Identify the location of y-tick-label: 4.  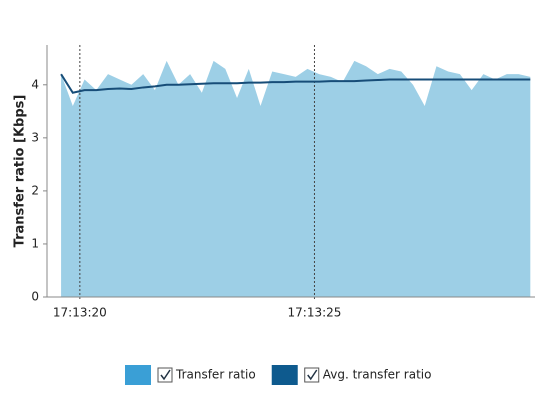
(35, 84).